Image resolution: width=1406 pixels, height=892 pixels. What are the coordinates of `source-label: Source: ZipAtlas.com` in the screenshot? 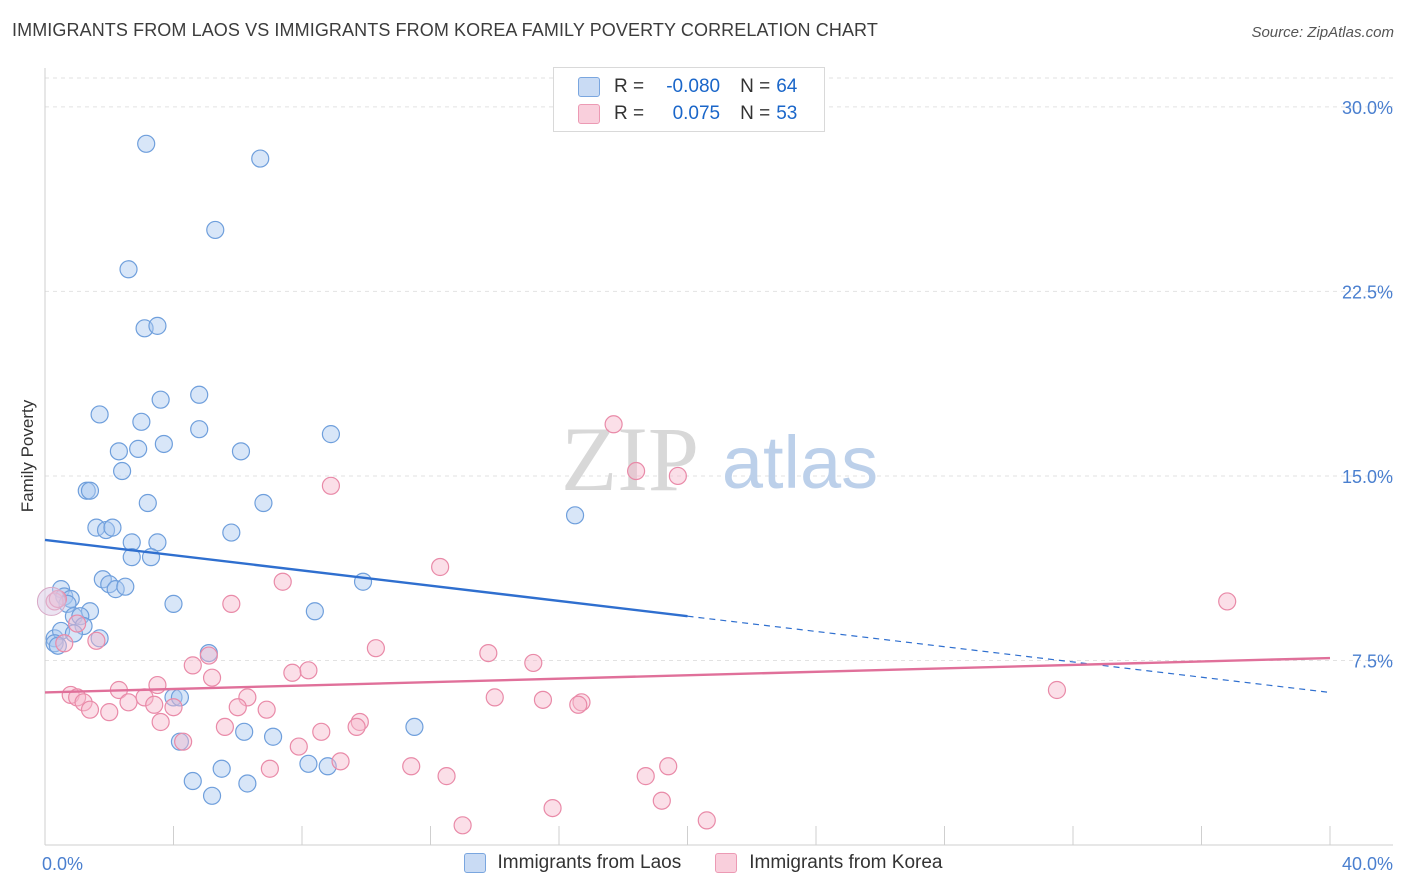 It's located at (1322, 32).